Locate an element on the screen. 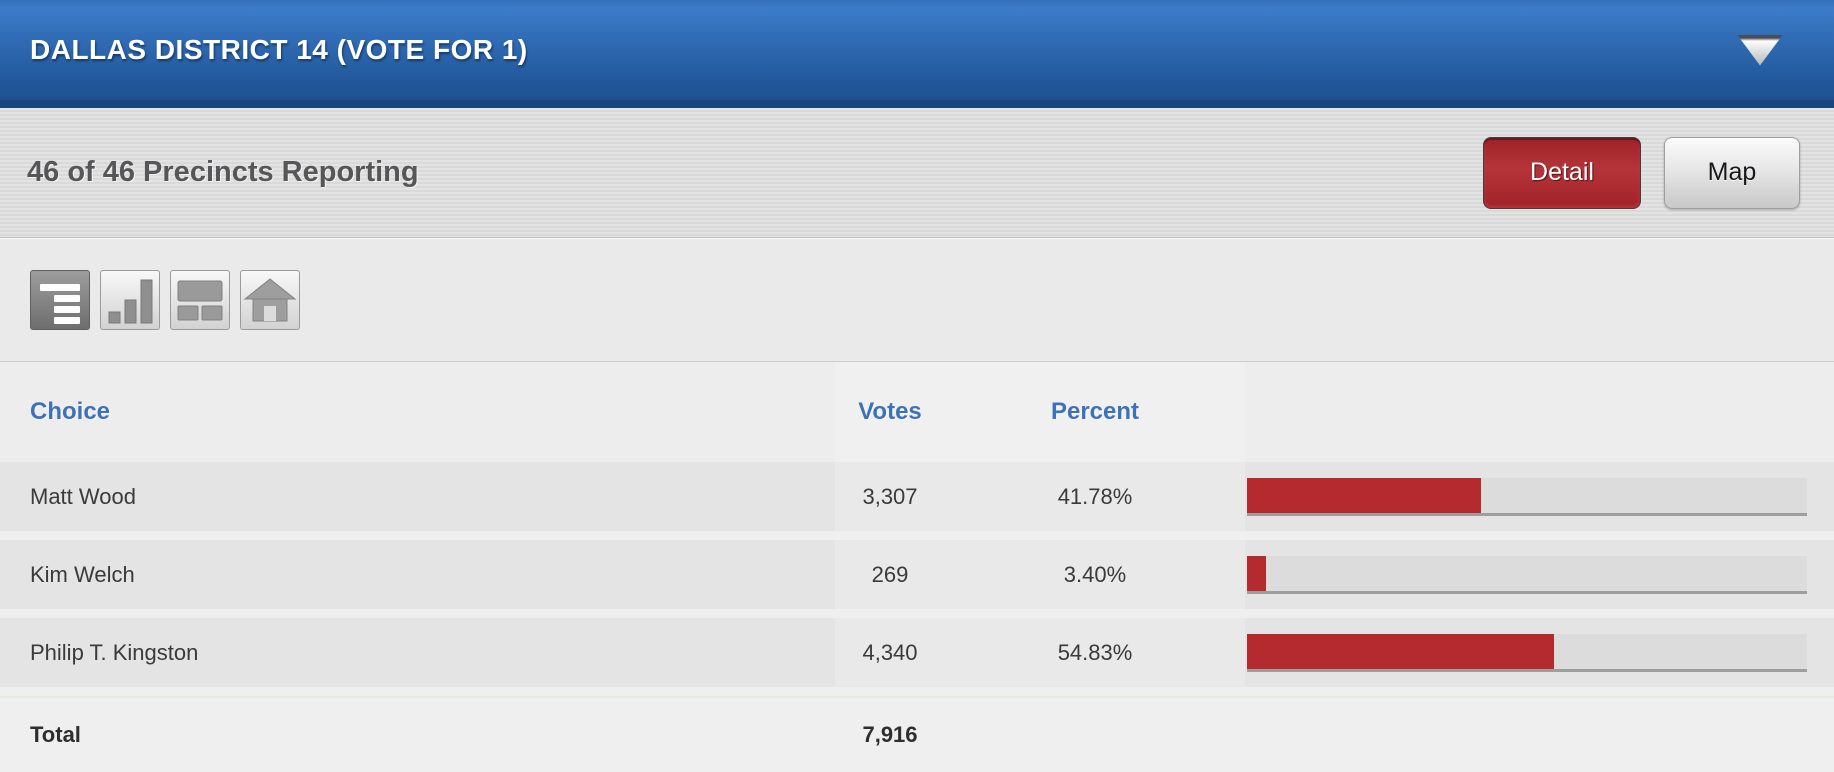 The width and height of the screenshot is (1834, 772). layout-icon is located at coordinates (200, 300).